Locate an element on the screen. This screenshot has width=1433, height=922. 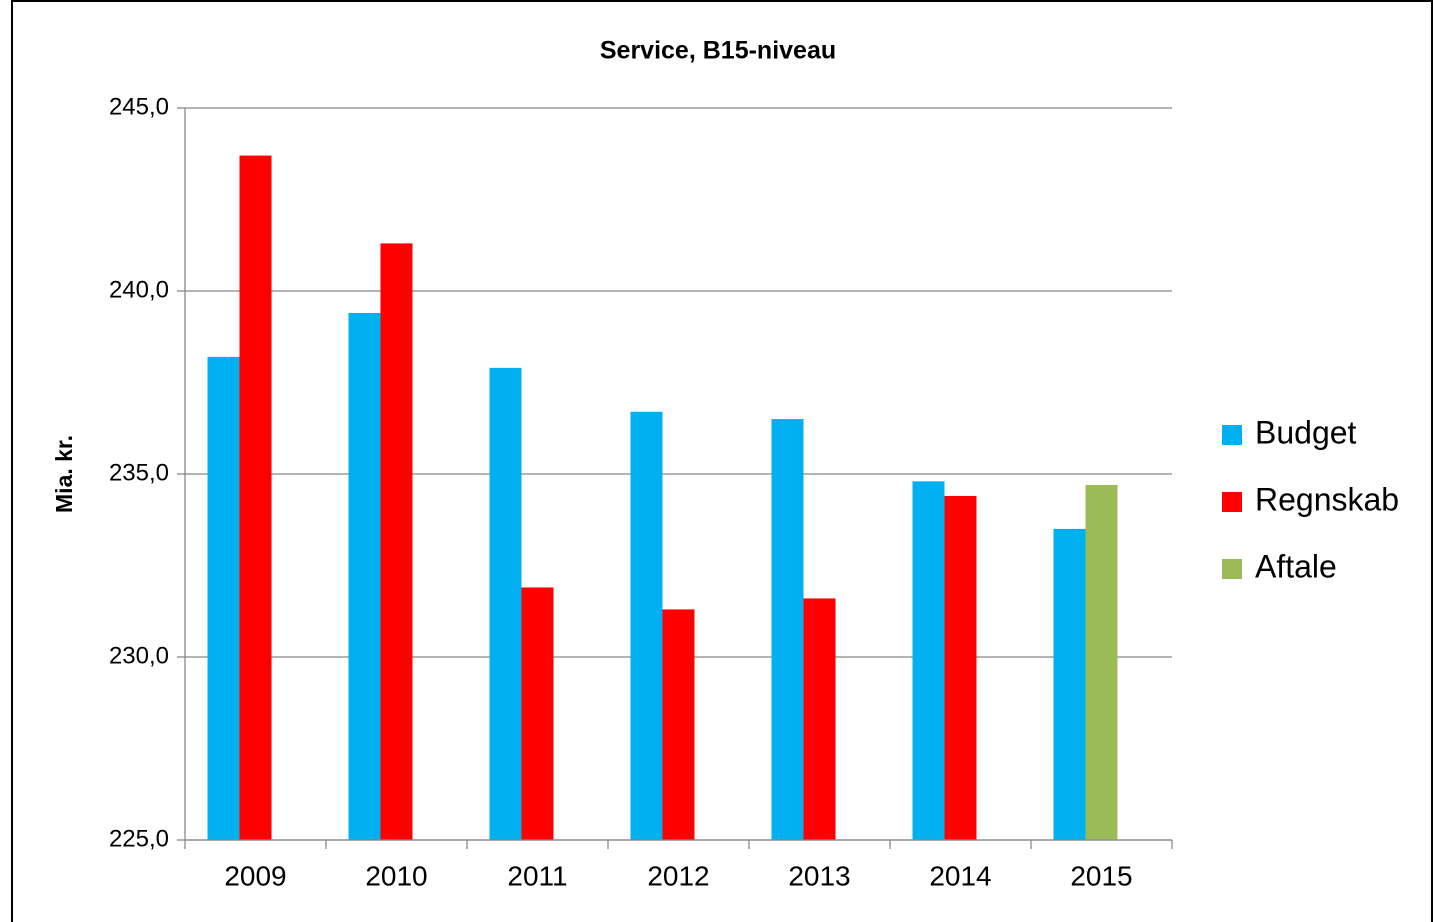
x-tick-label: 2011 is located at coordinates (537, 875).